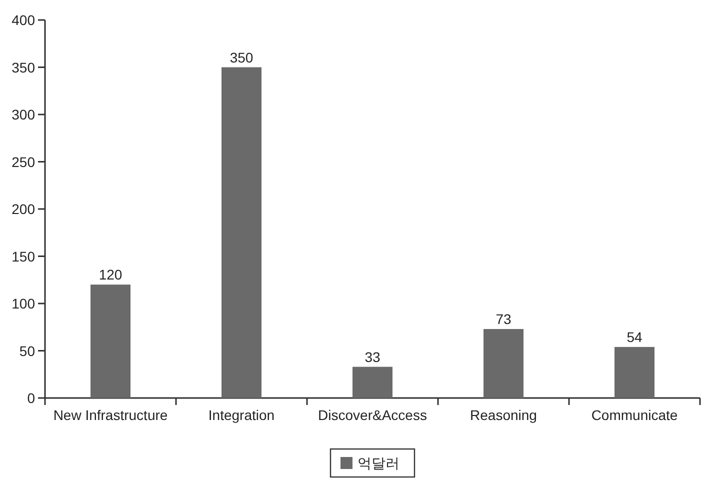 The image size is (705, 479). I want to click on y-tick-label: 400, so click(24, 20).